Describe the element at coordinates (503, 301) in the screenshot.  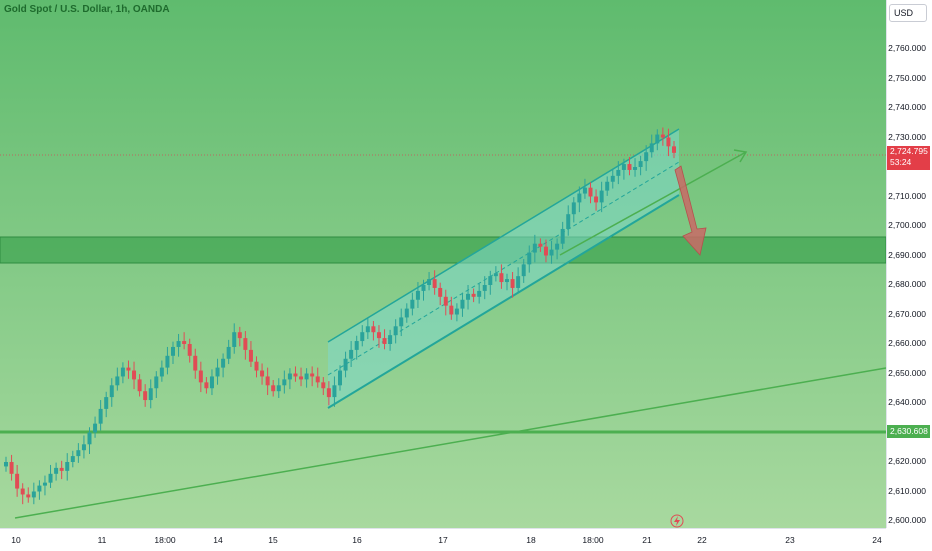
I see `channel-lower-line` at that location.